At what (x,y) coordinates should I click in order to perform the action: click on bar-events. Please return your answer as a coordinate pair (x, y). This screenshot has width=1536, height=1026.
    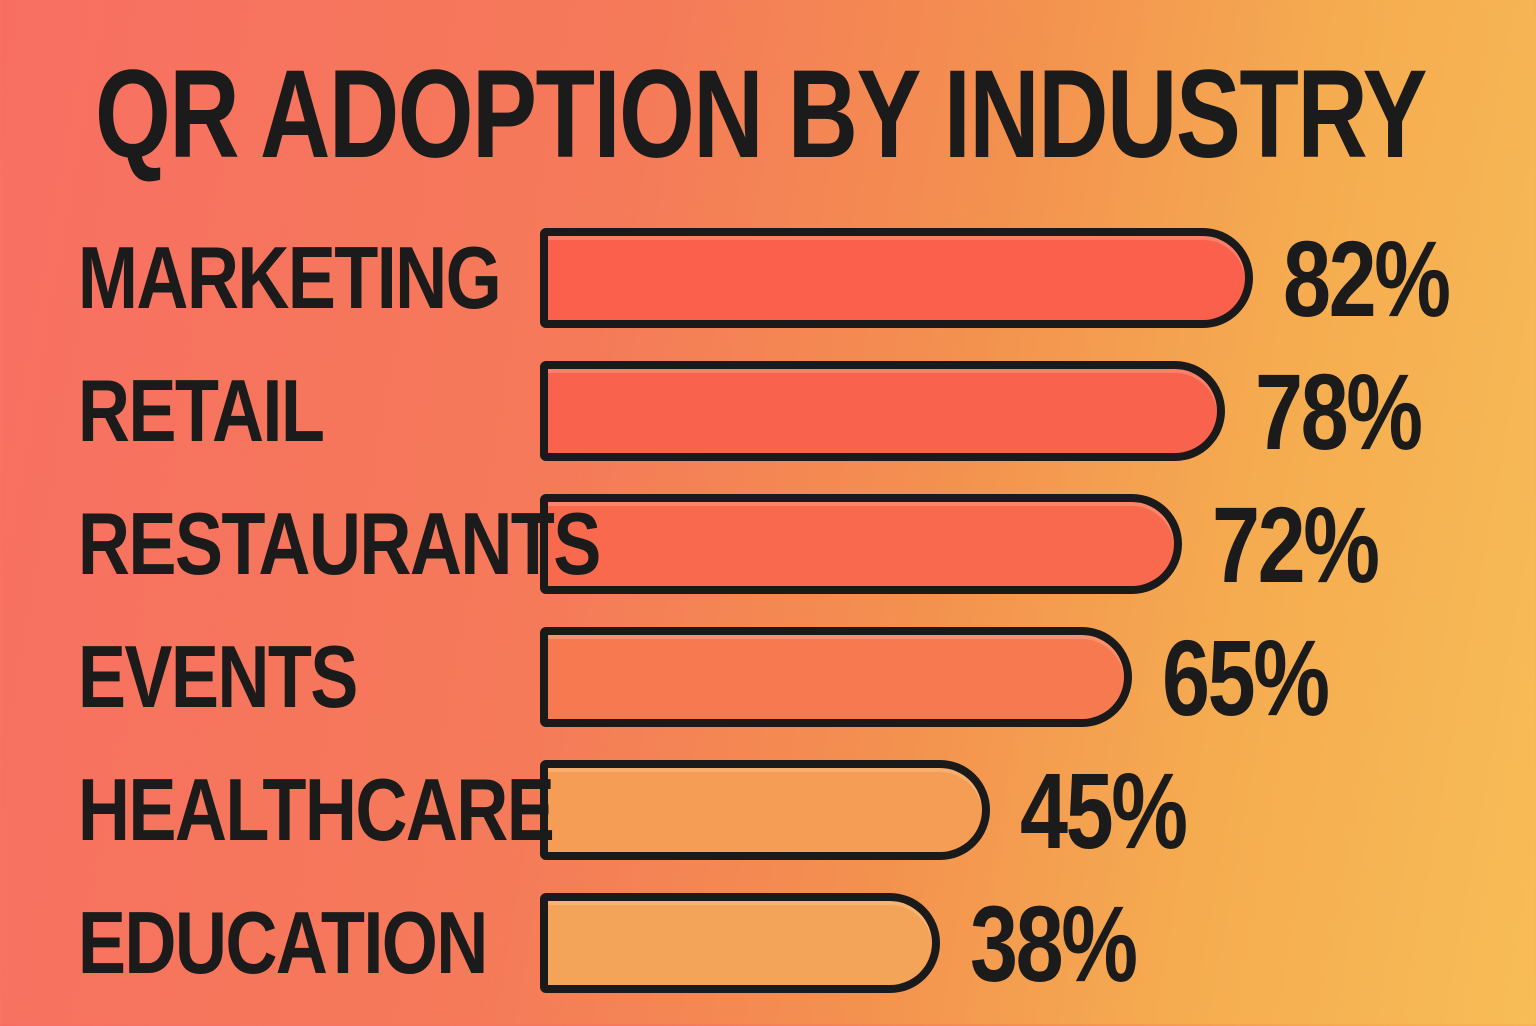
    Looking at the image, I should click on (836, 677).